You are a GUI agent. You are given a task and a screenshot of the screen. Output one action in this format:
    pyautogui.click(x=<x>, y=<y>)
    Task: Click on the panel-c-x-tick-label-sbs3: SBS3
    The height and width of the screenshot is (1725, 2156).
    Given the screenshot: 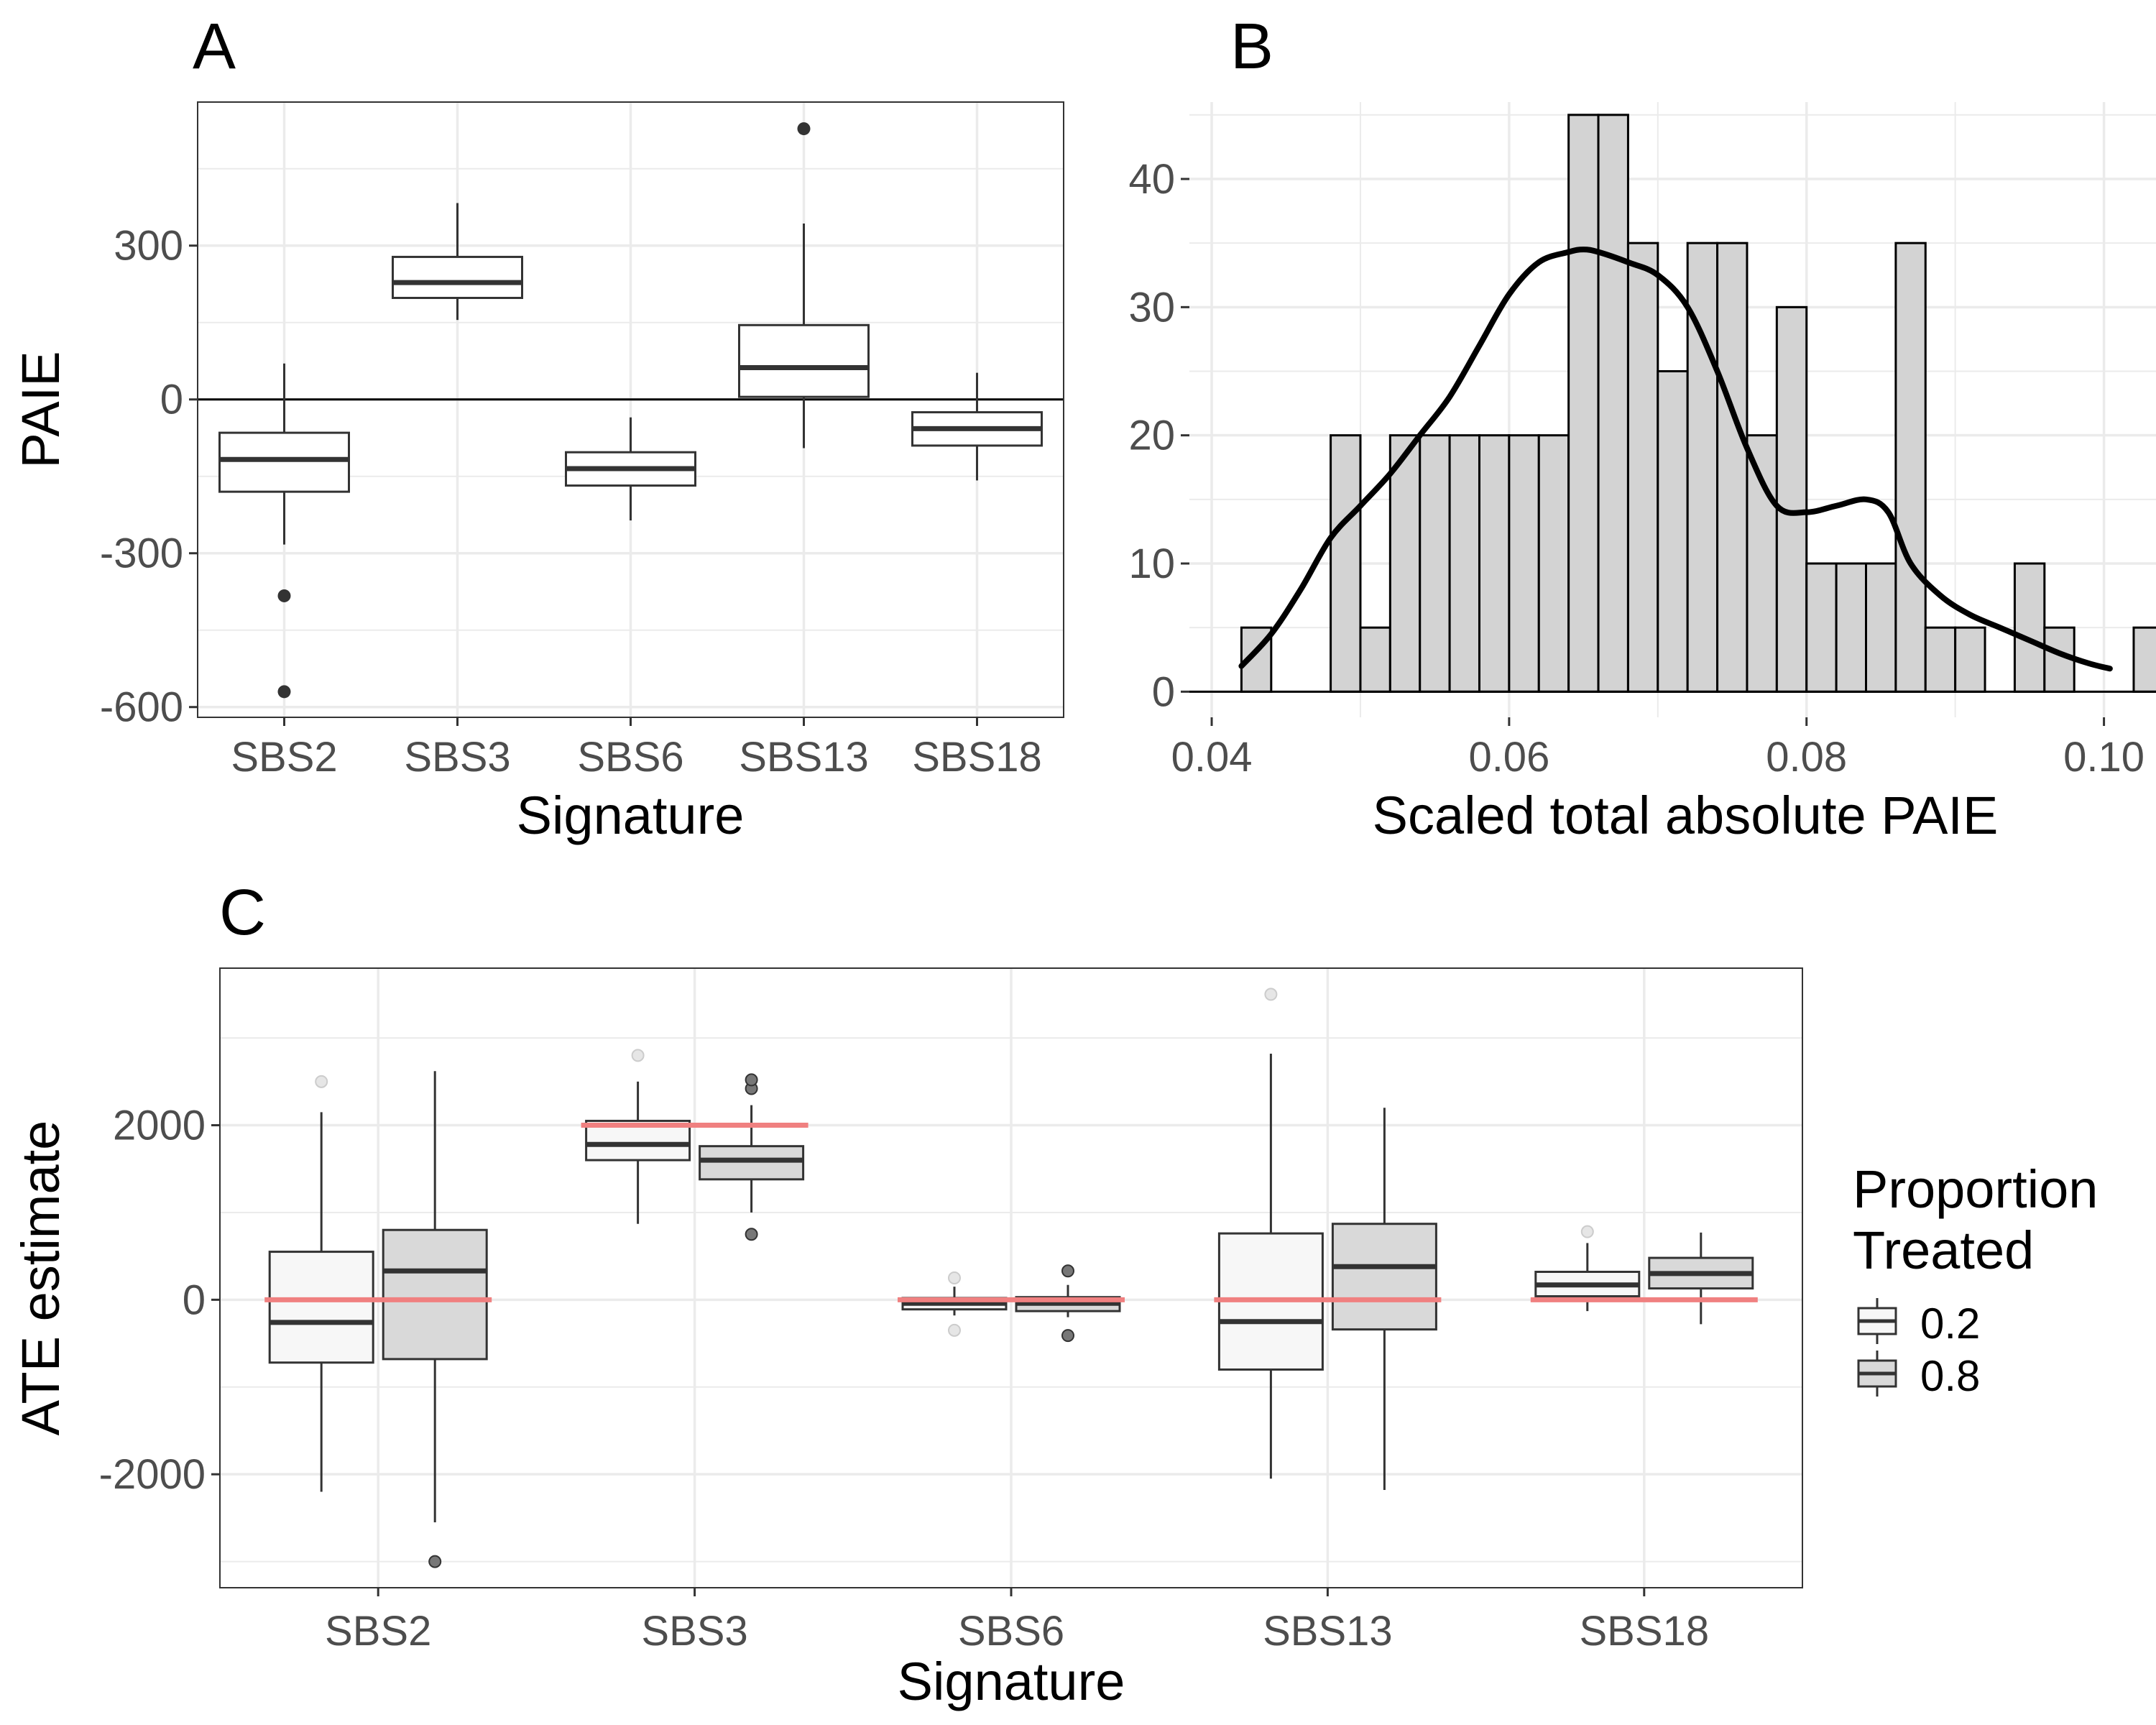 What is the action you would take?
    pyautogui.click(x=694, y=1631)
    